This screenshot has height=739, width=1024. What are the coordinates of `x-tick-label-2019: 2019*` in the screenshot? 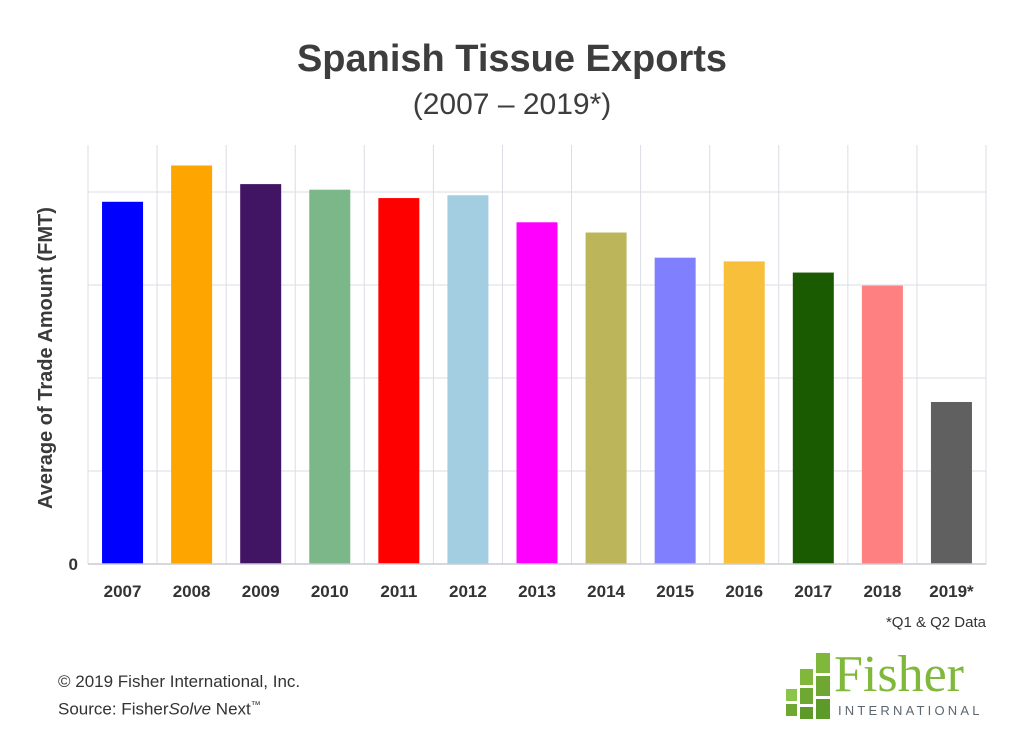 It's located at (951, 591).